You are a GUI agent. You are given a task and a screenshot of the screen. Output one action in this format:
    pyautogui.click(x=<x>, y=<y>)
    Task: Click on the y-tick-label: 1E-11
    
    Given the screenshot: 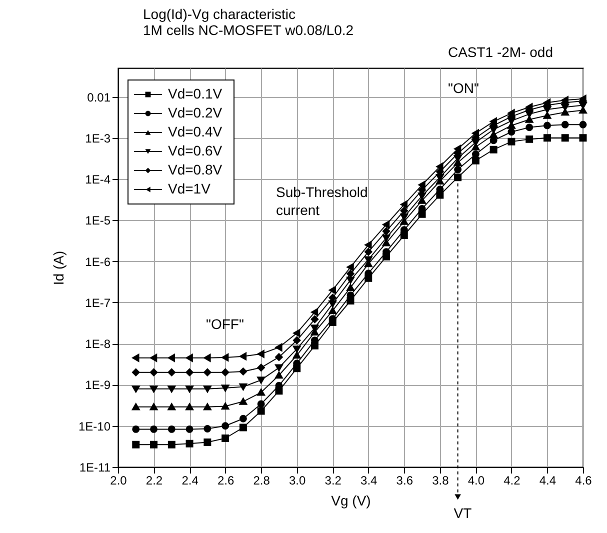 What is the action you would take?
    pyautogui.click(x=95, y=467)
    